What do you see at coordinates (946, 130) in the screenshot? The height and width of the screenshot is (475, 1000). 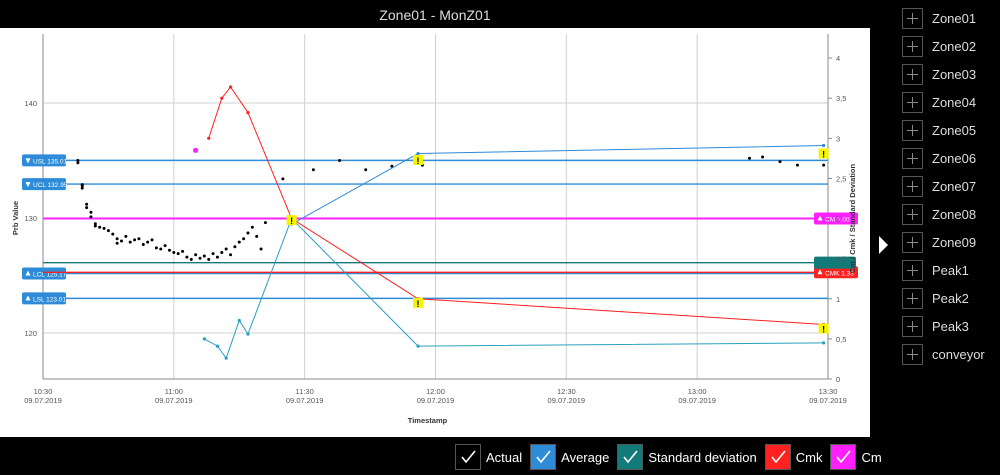 I see `zone-item-zone05: Zone05` at bounding box center [946, 130].